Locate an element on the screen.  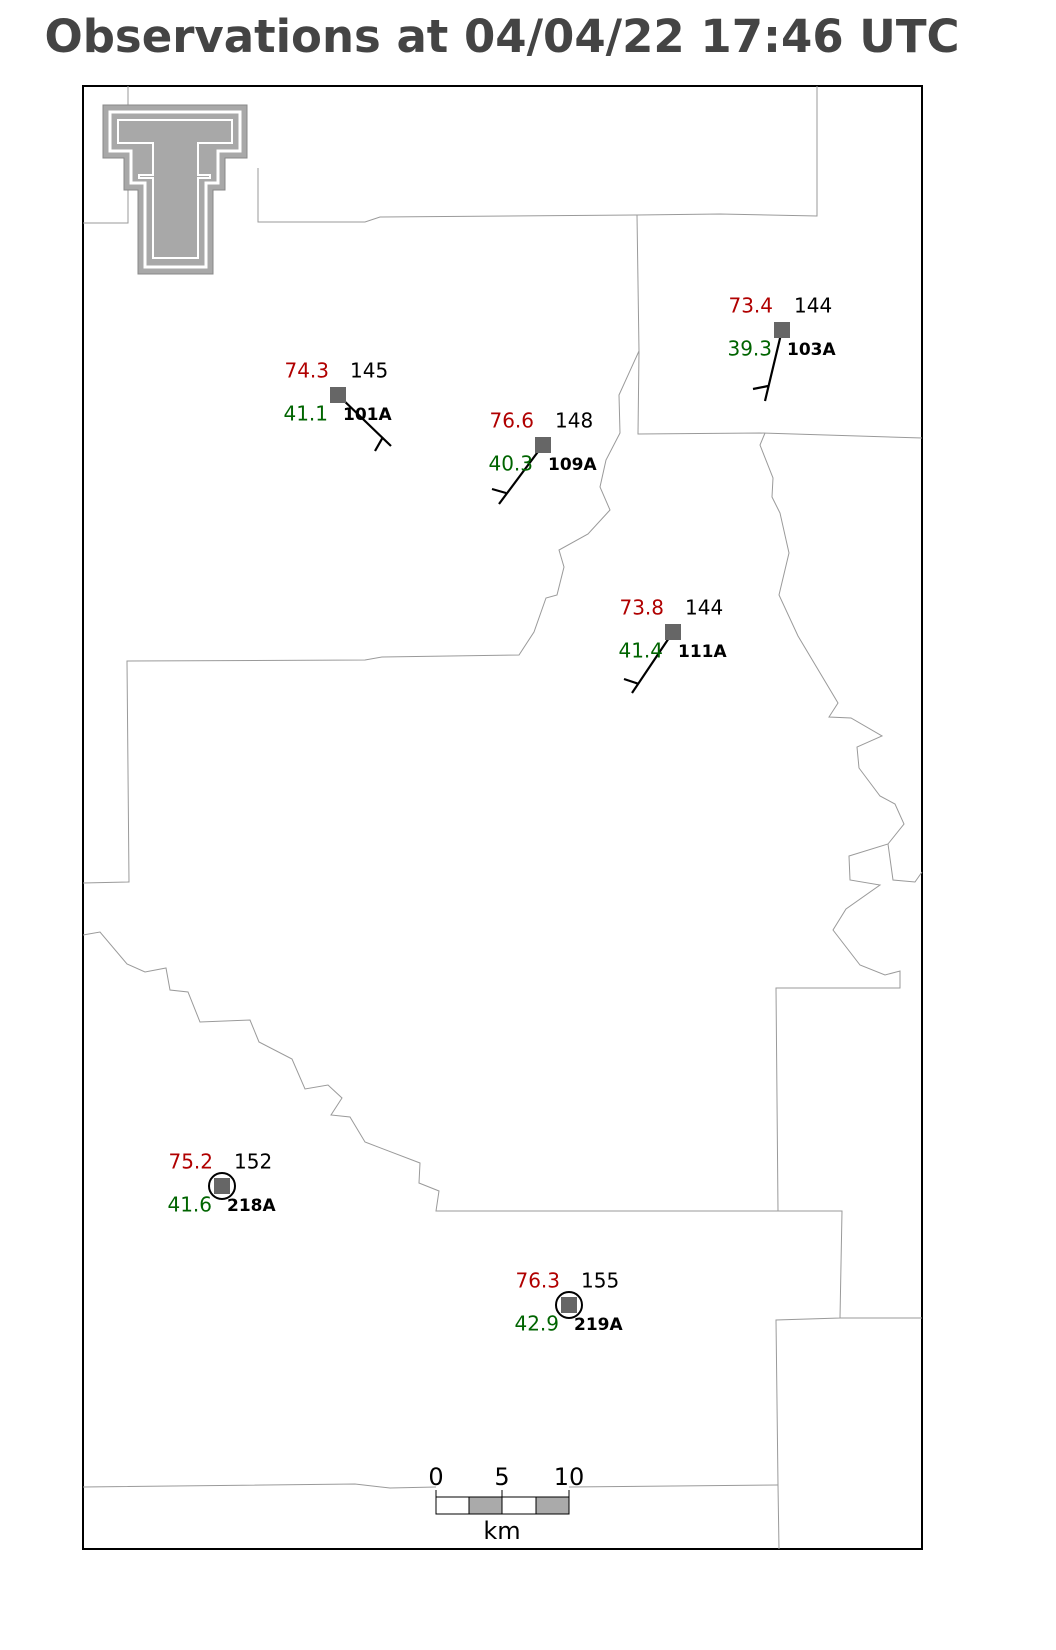
dewpoint: 41.6 is located at coordinates (189, 1205).